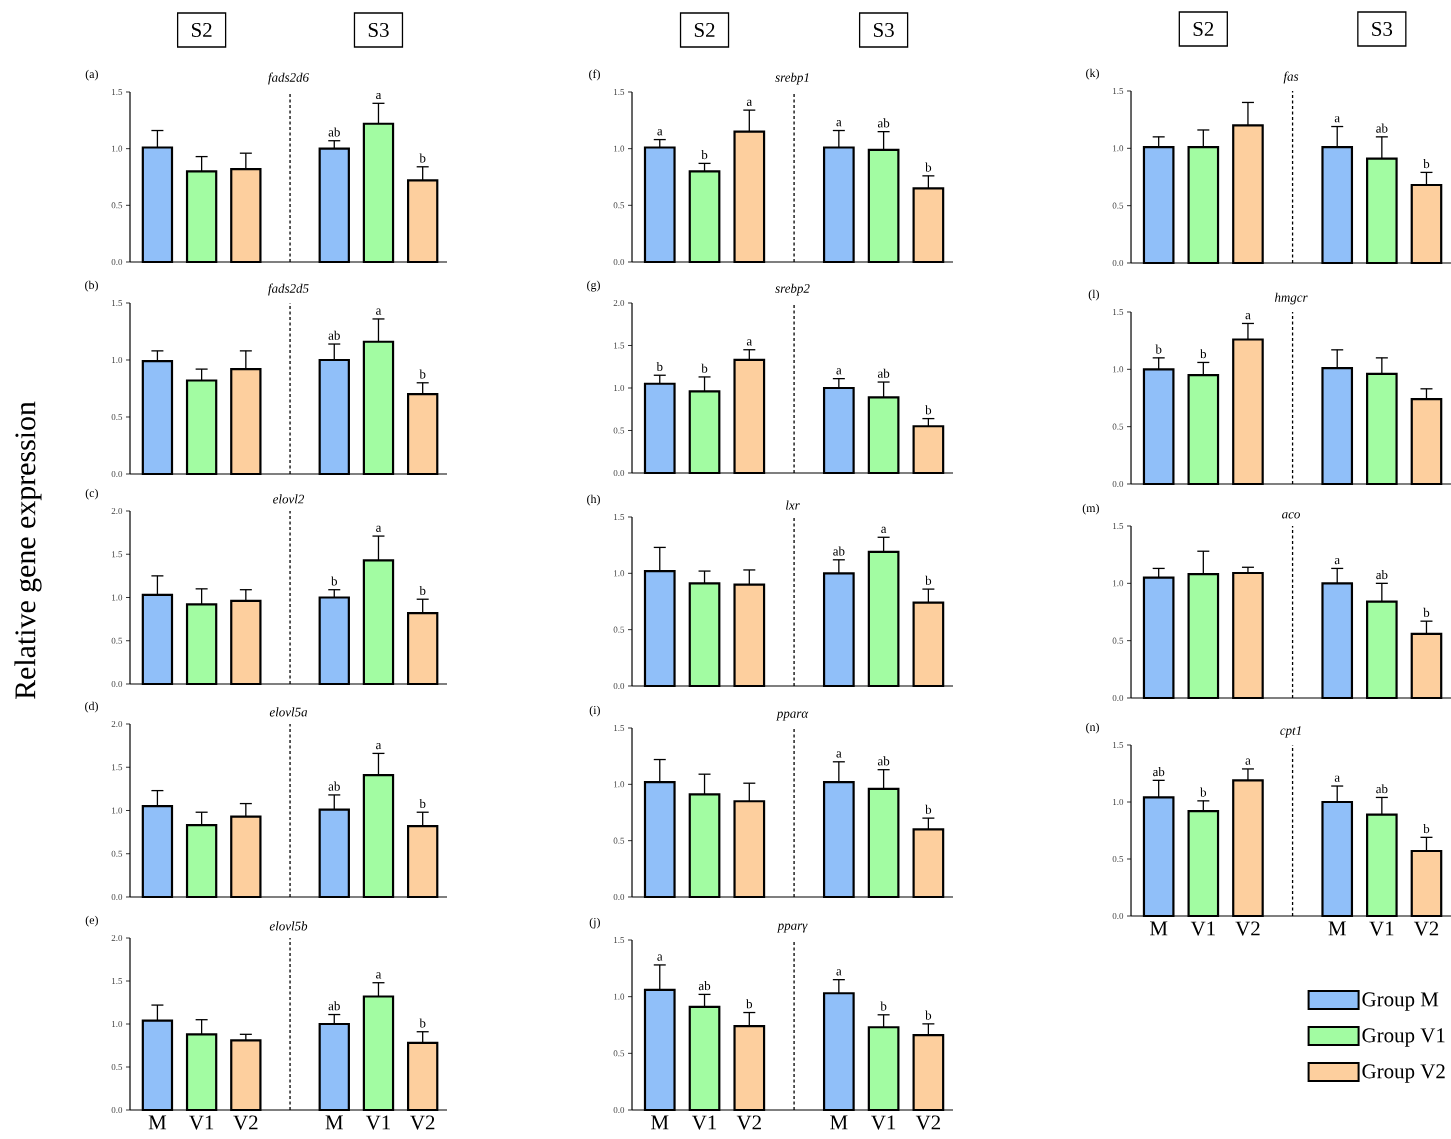 The image size is (1451, 1139). Describe the element at coordinates (1291, 298) in the screenshot. I see `chart-title: hmgcr` at that location.